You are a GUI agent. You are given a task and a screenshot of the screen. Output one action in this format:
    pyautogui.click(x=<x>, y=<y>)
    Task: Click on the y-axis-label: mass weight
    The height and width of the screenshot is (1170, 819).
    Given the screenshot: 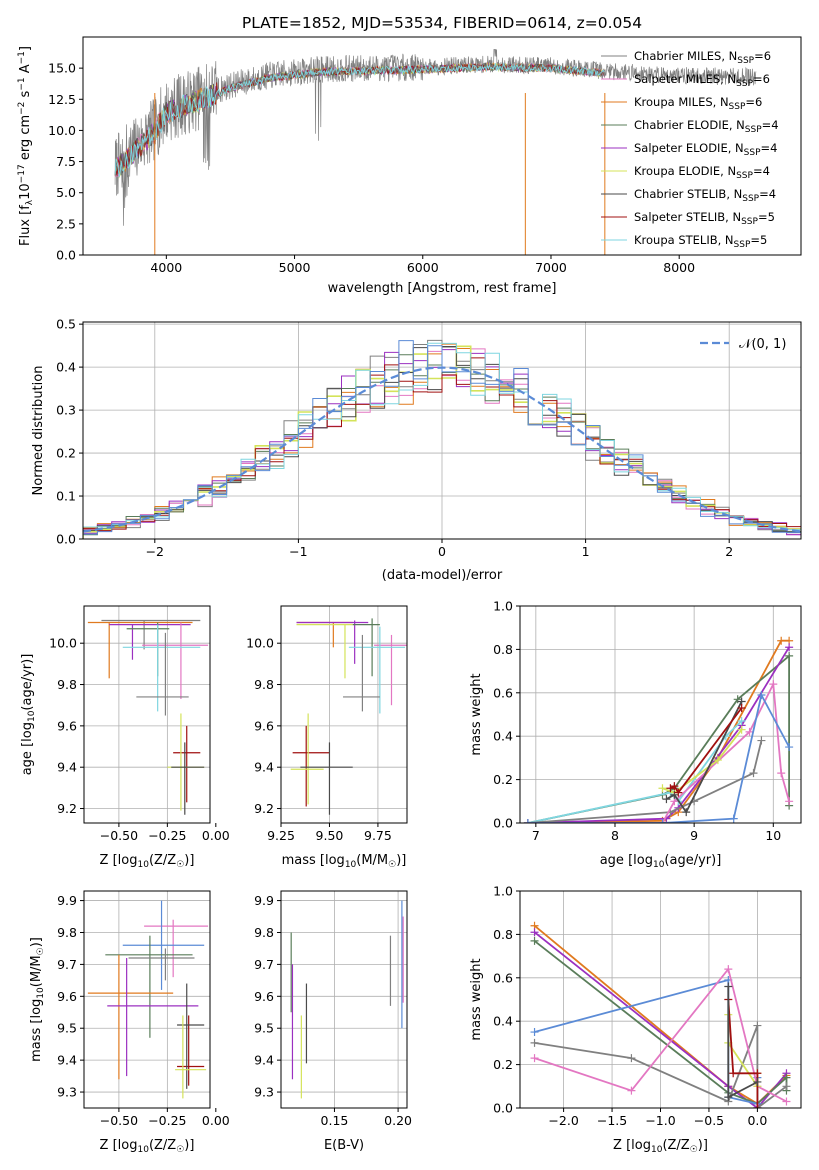 What is the action you would take?
    pyautogui.click(x=476, y=999)
    